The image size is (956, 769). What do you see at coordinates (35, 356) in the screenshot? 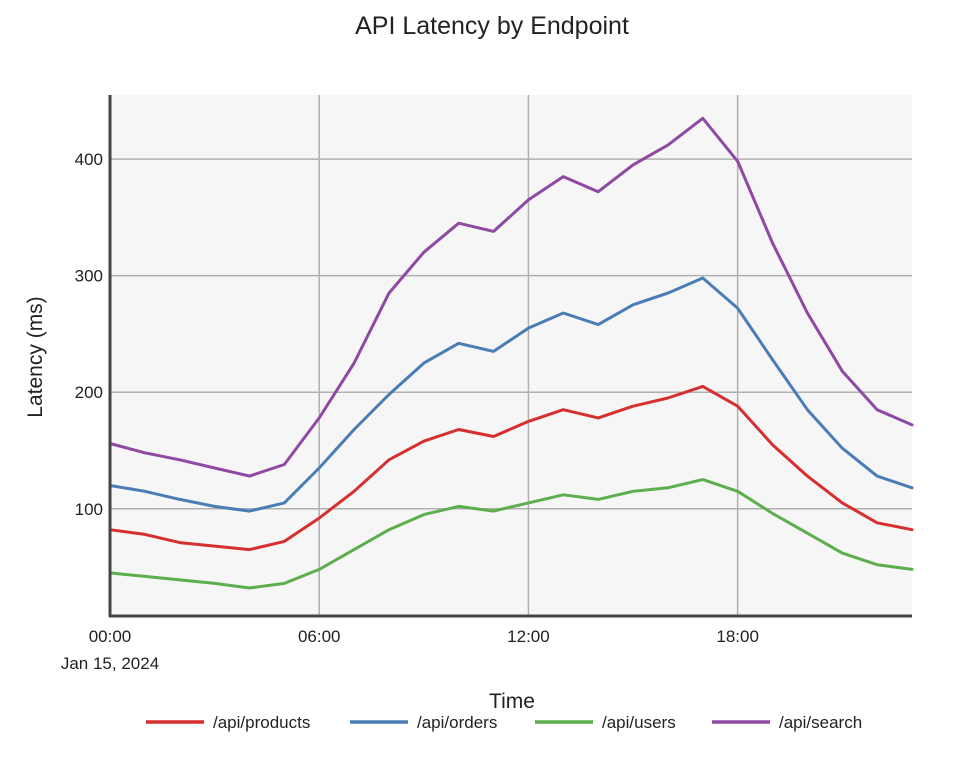
I see `y-axis-label: Latency (ms)` at bounding box center [35, 356].